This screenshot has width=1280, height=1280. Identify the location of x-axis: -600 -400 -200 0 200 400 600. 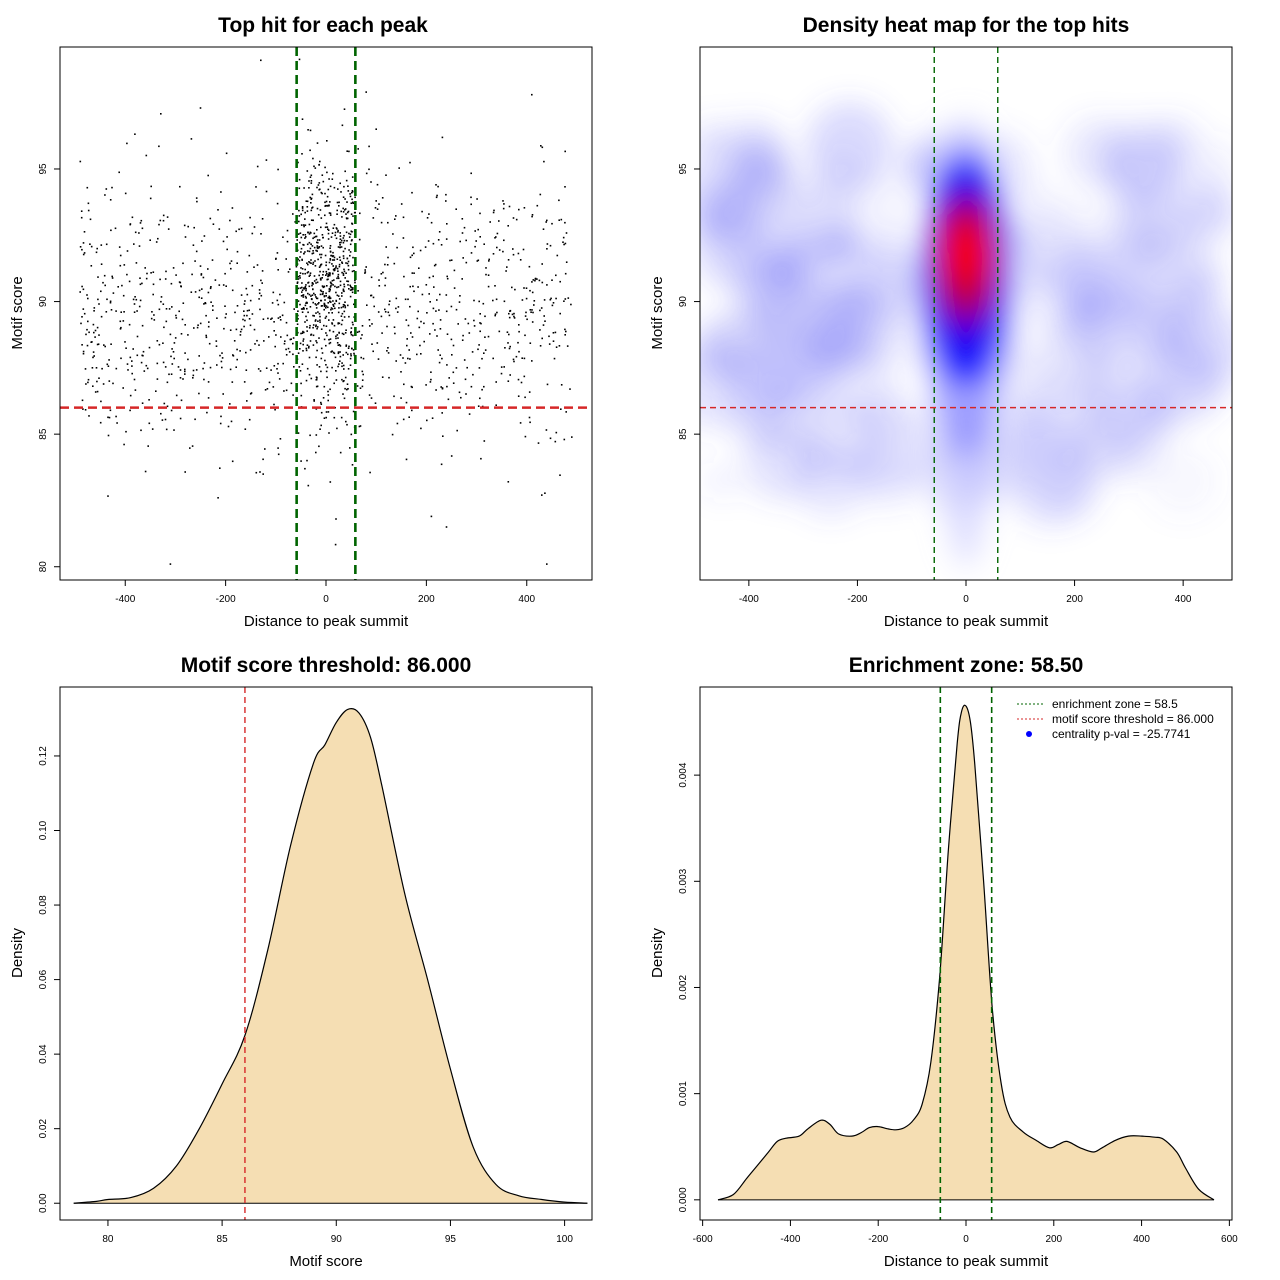
(965, 1232).